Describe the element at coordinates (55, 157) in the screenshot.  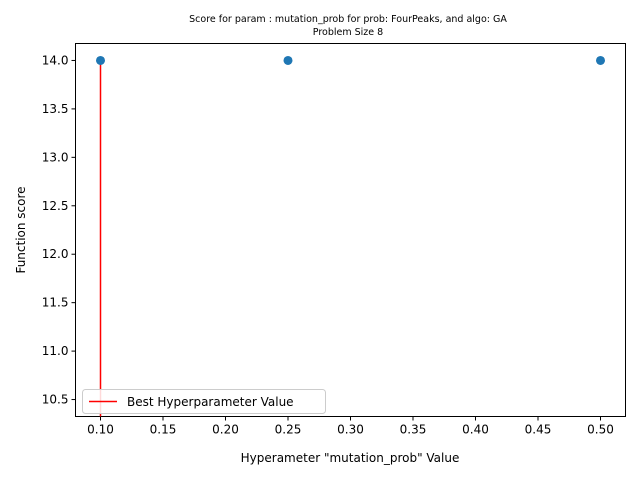
I see `y-tick-label: 13.0` at that location.